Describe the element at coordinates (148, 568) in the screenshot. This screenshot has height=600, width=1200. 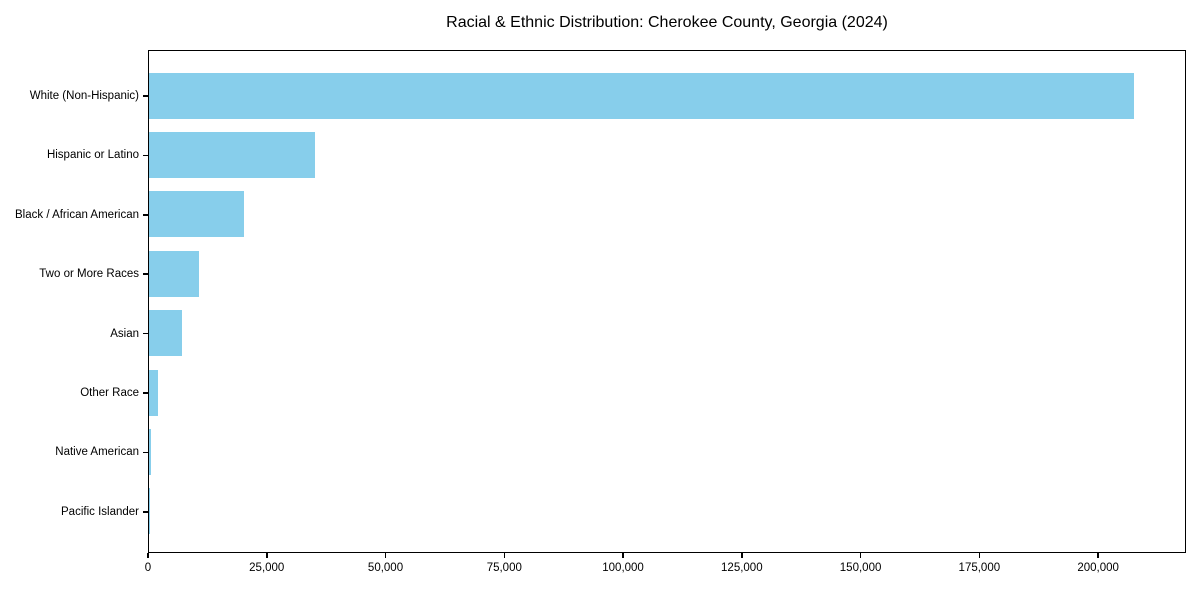
I see `x-tick-label: 0` at that location.